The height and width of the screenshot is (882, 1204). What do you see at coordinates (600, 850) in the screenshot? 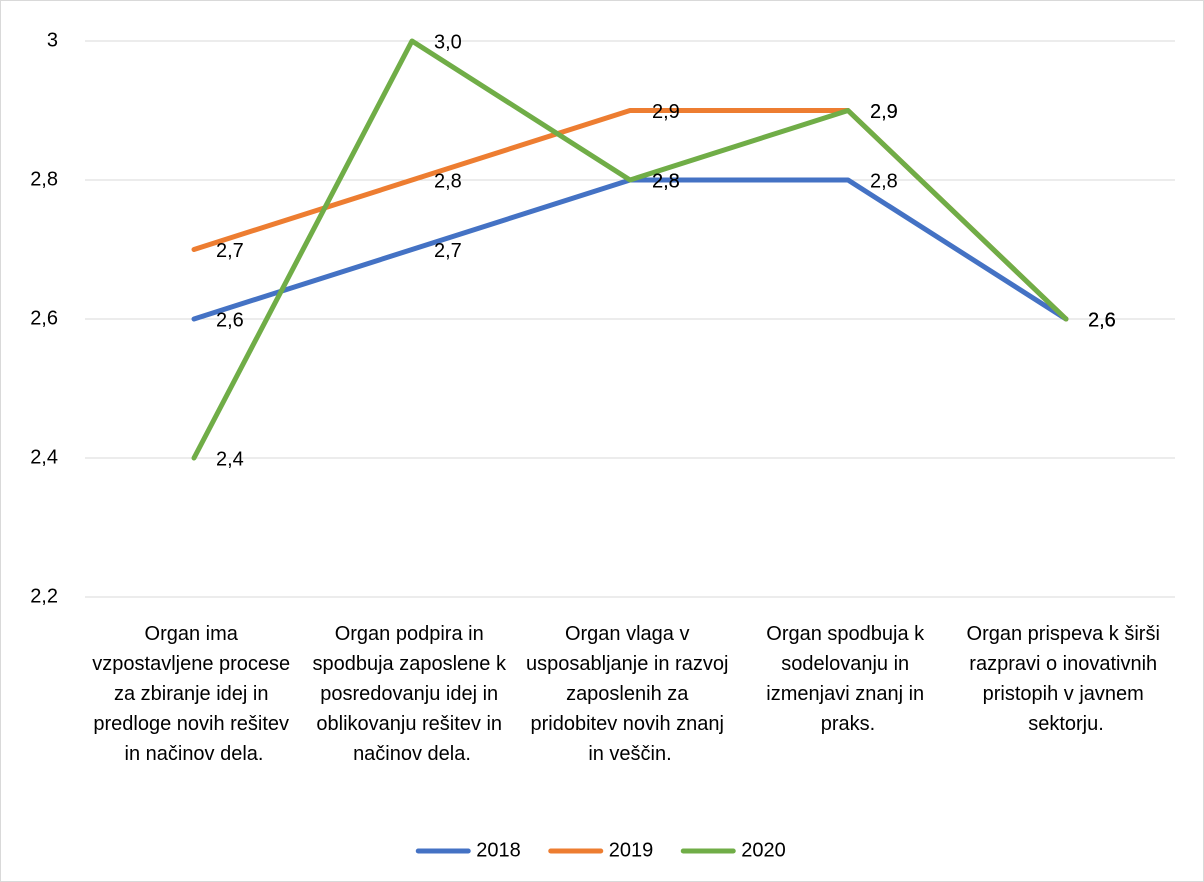
I see `legend: 2018 2019 2020` at bounding box center [600, 850].